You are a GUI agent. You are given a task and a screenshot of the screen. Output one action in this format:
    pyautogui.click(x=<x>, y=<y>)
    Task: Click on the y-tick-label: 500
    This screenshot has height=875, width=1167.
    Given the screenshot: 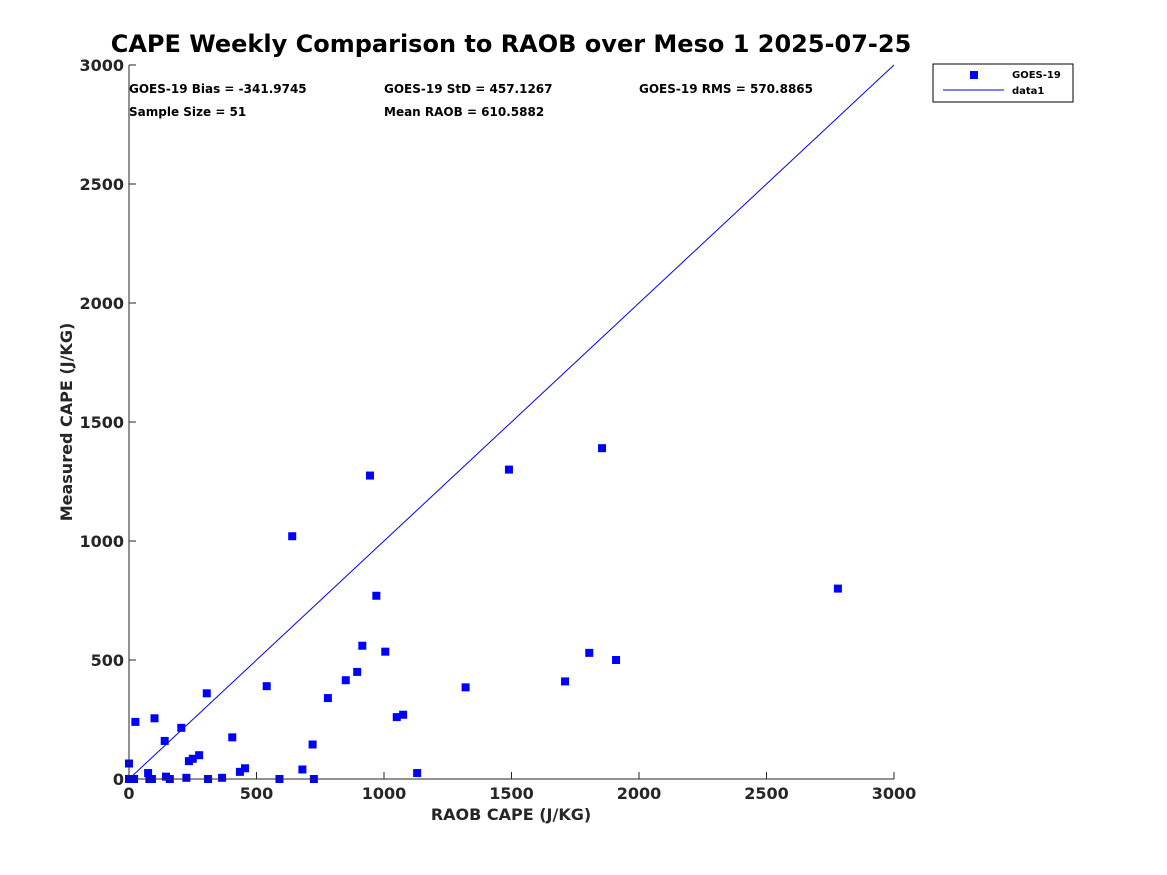 What is the action you would take?
    pyautogui.click(x=107, y=660)
    